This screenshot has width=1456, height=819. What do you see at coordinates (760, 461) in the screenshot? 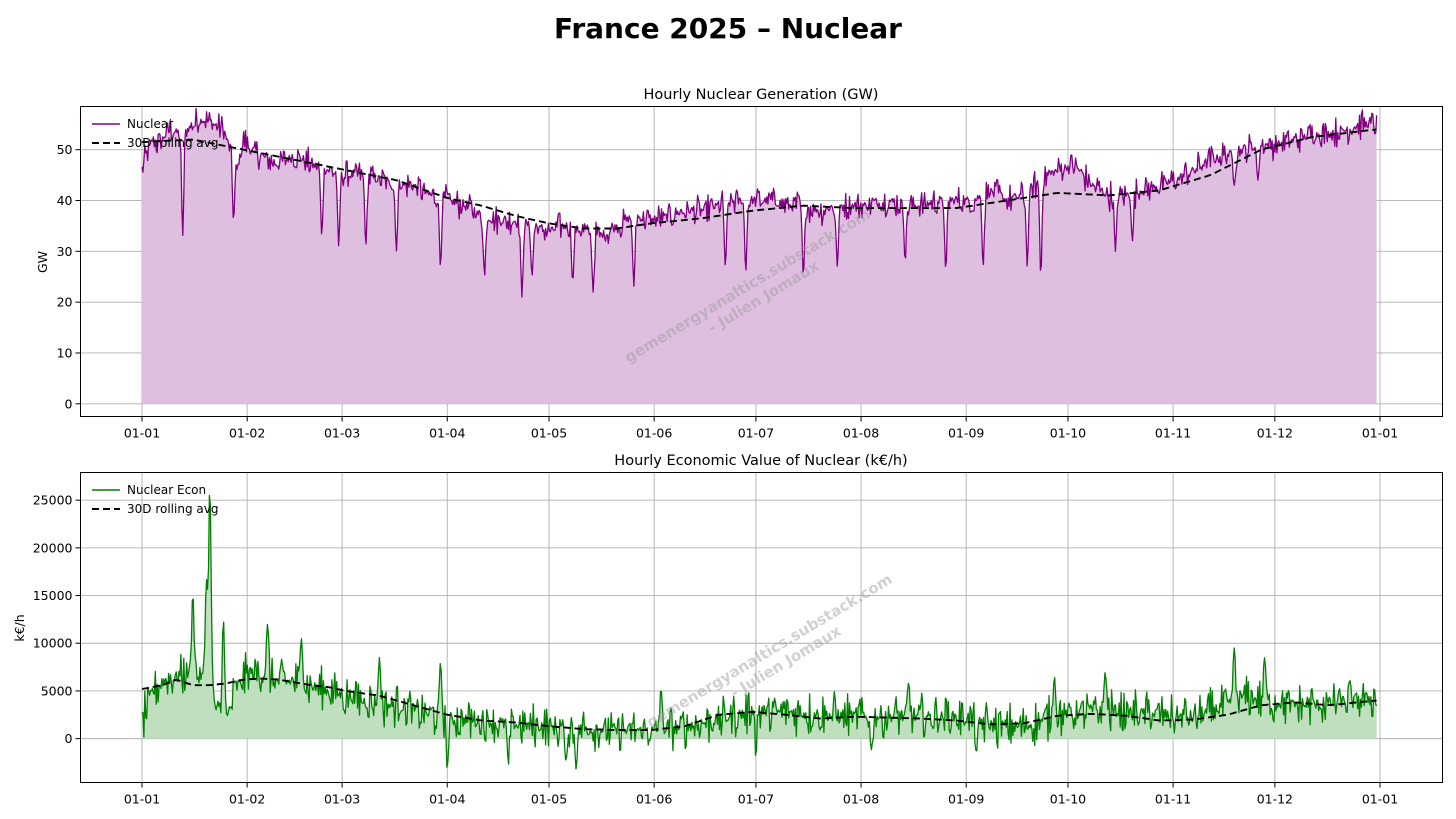
I see `economic-chart-title: Hourly Economic Value of Nuclear (k€/h)` at bounding box center [760, 461].